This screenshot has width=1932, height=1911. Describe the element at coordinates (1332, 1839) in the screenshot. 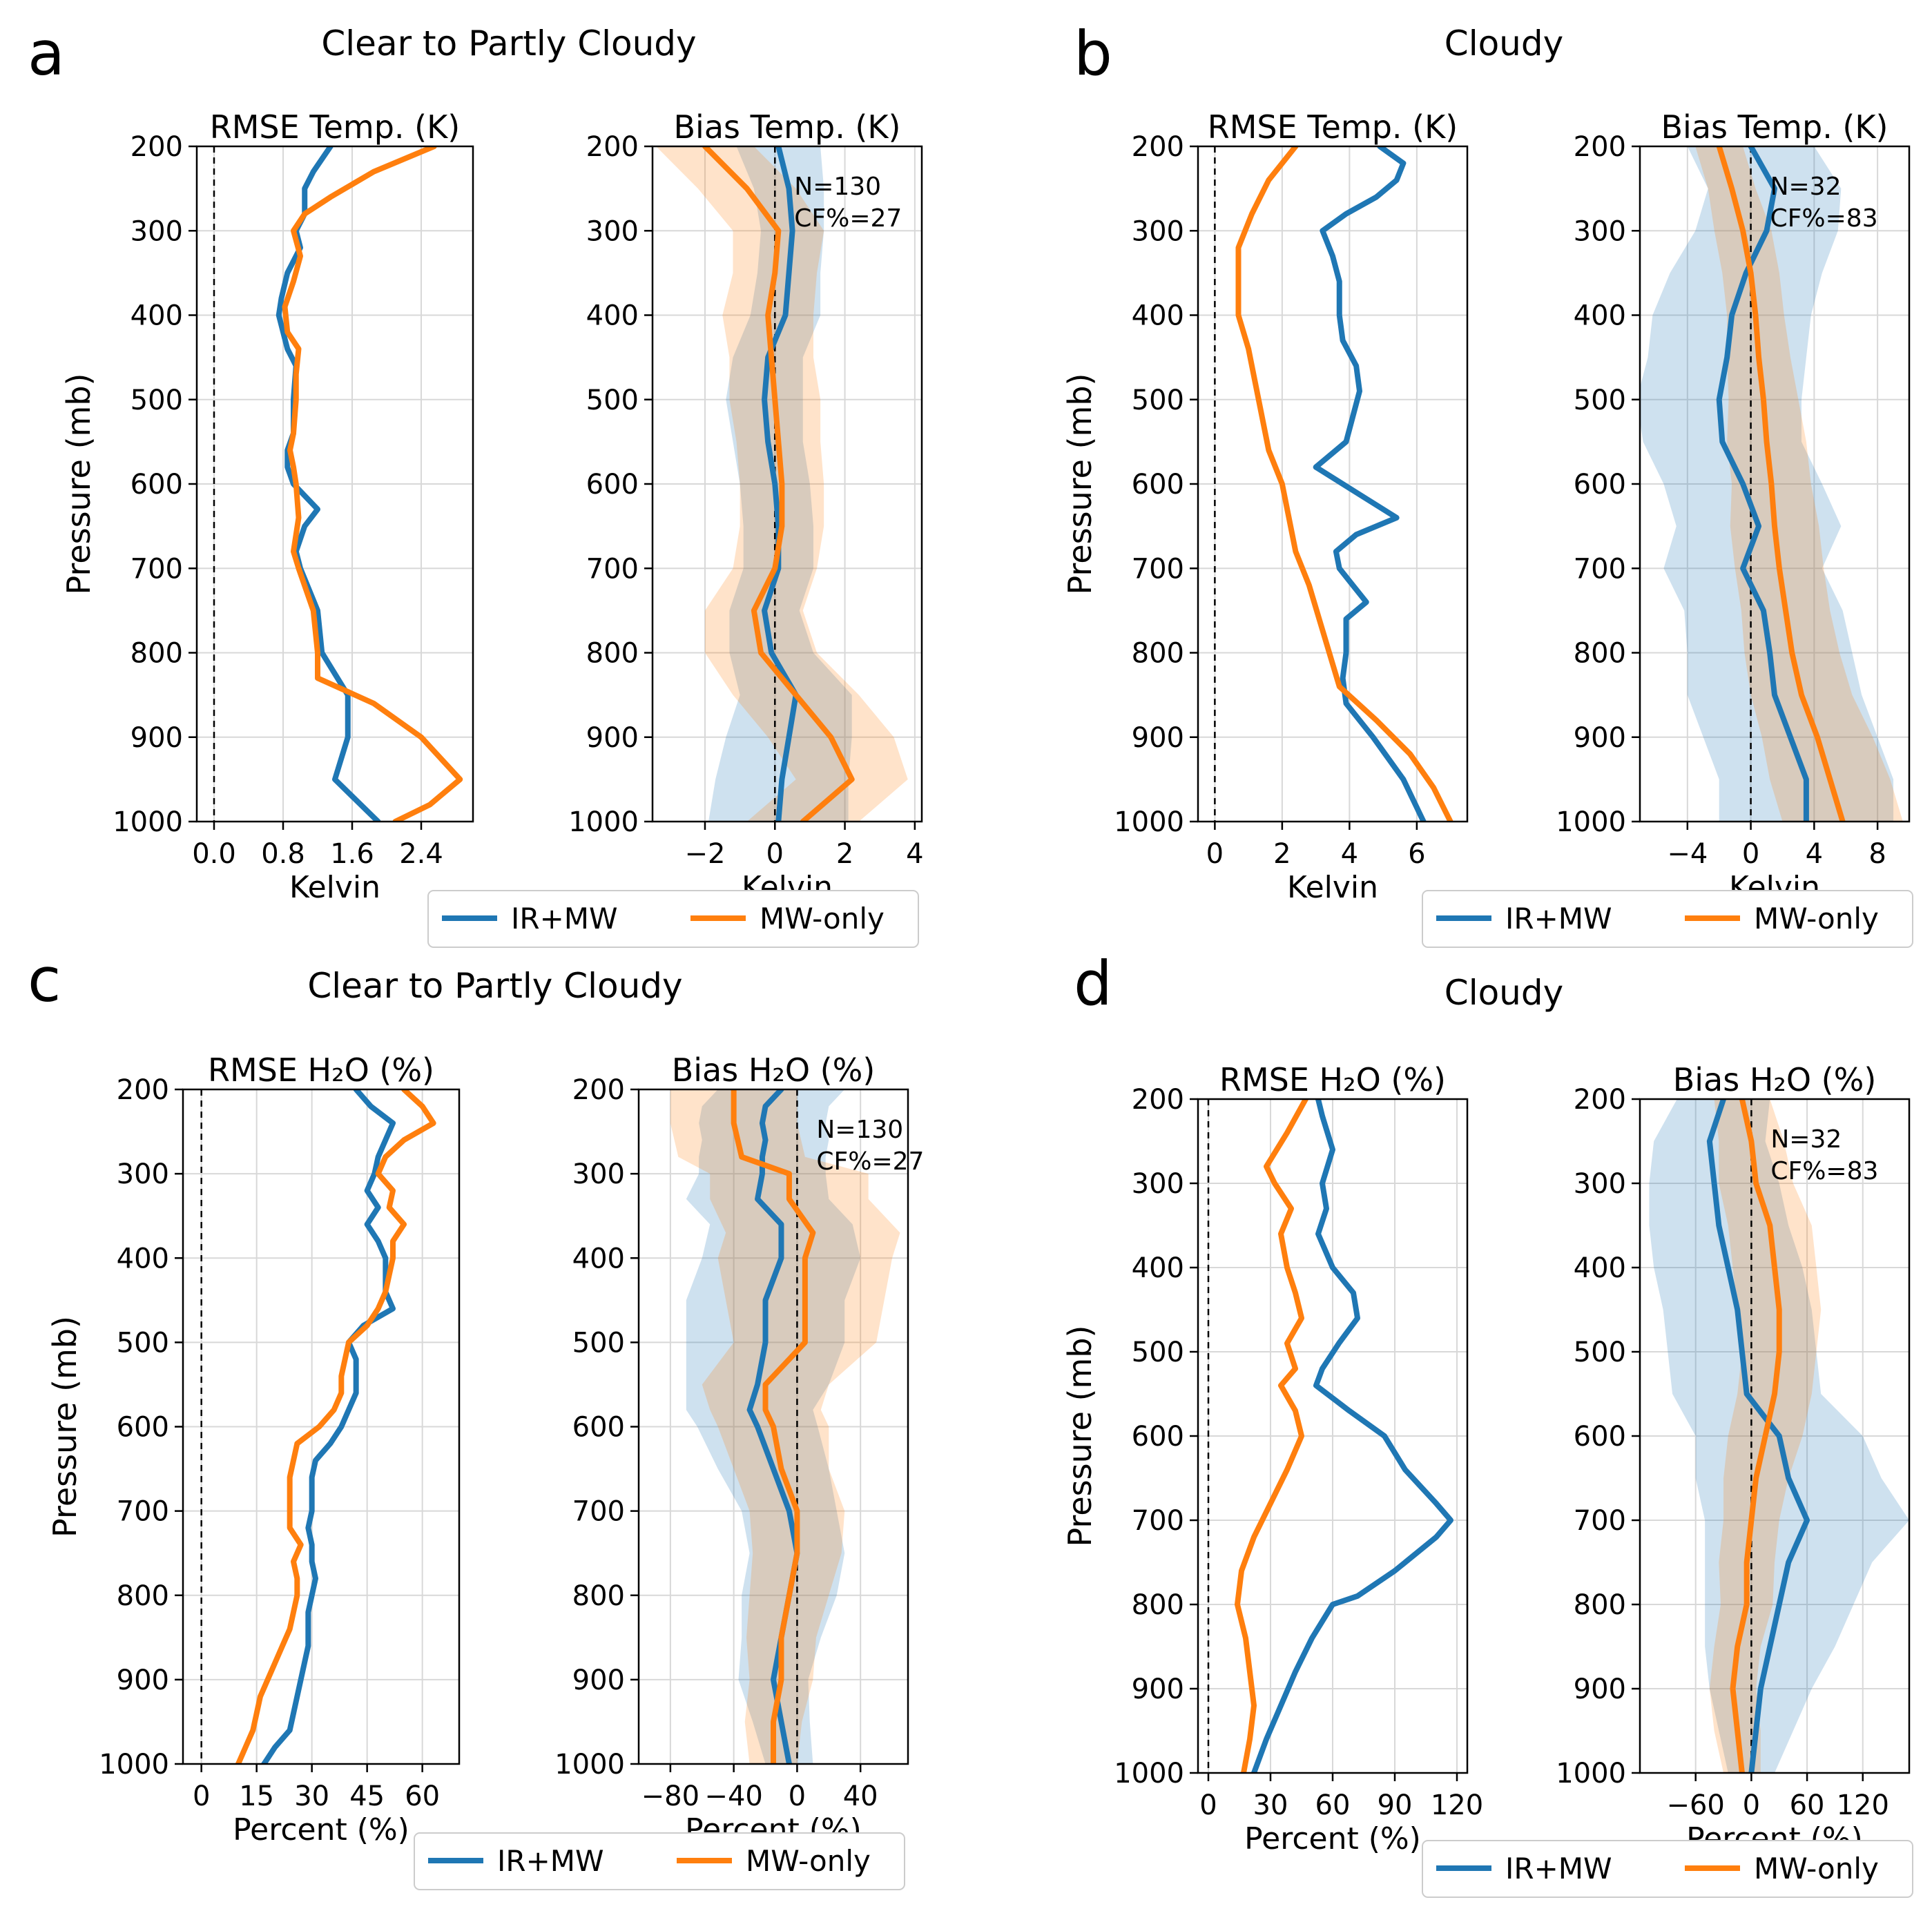

I see `x-axis-label: Percent (%)` at that location.